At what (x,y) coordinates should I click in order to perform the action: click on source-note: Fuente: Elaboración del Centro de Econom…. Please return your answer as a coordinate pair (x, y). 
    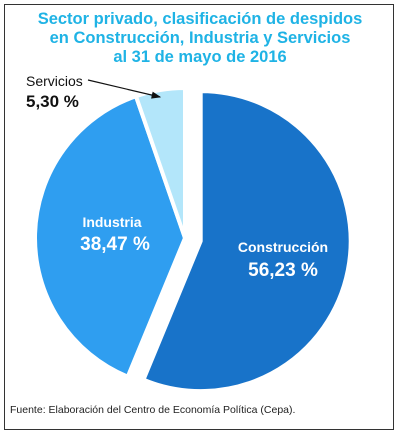
    Looking at the image, I should click on (153, 410).